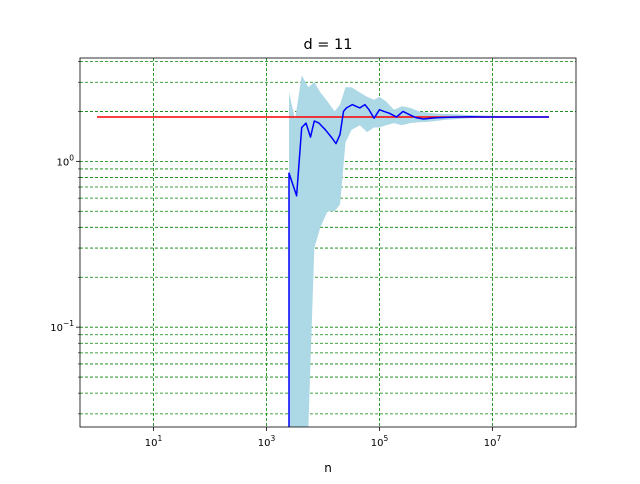 The width and height of the screenshot is (640, 484). I want to click on x-tick-label: 10⁵, so click(380, 441).